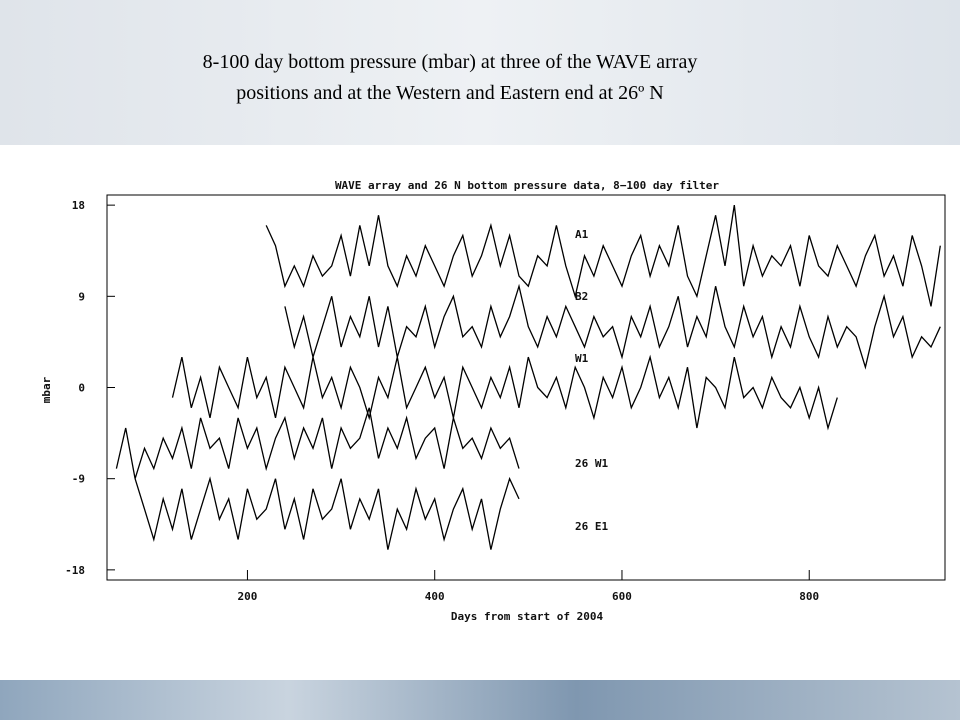 The width and height of the screenshot is (960, 720). I want to click on series-label: 26 W1, so click(591, 463).